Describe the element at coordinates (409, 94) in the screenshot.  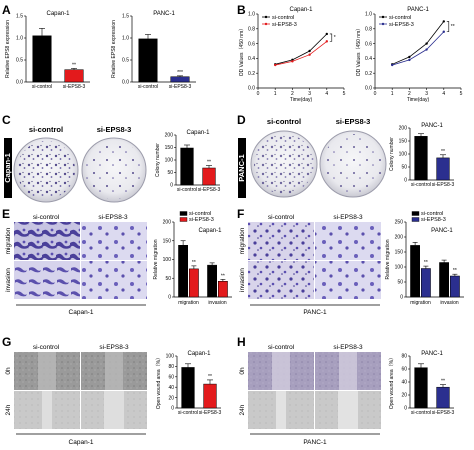
I see `B2-x-tick-label: 2` at that location.